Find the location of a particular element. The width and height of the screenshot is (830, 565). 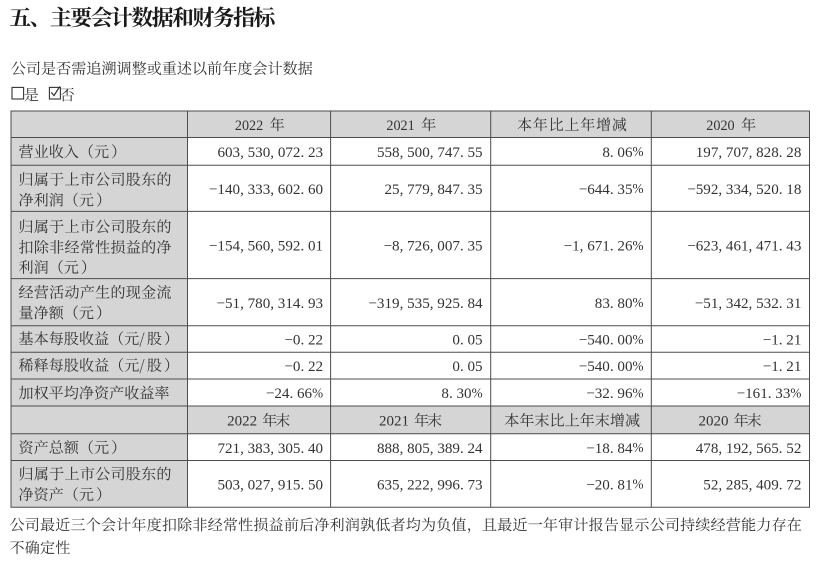

svg-text: −319, 535, 925. 84 is located at coordinates (425, 304).